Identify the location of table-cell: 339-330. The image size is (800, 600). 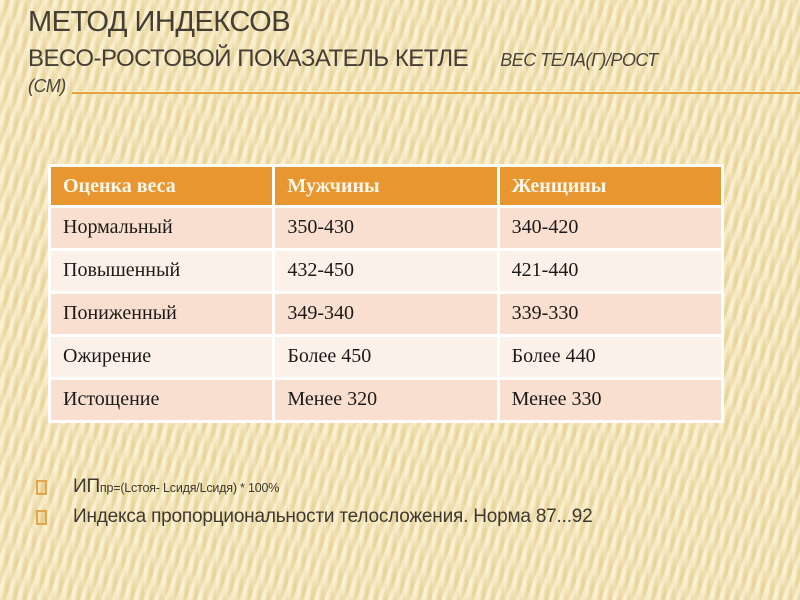
(610, 314).